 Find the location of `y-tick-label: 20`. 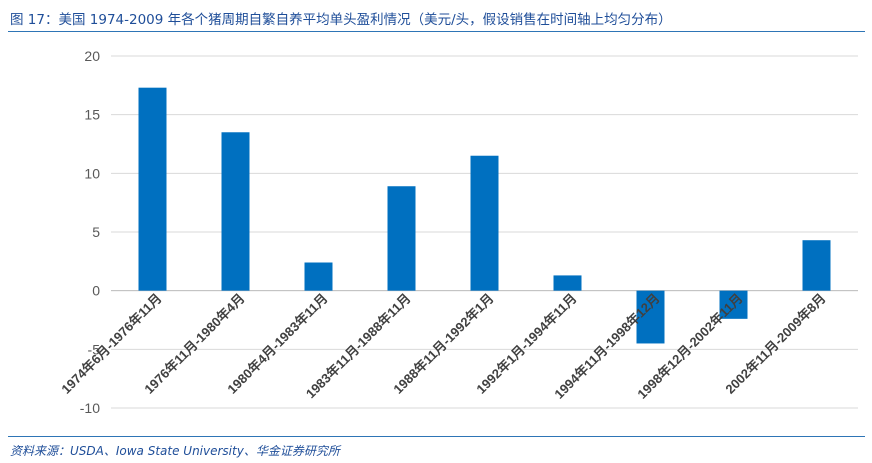

y-tick-label: 20 is located at coordinates (92, 56).